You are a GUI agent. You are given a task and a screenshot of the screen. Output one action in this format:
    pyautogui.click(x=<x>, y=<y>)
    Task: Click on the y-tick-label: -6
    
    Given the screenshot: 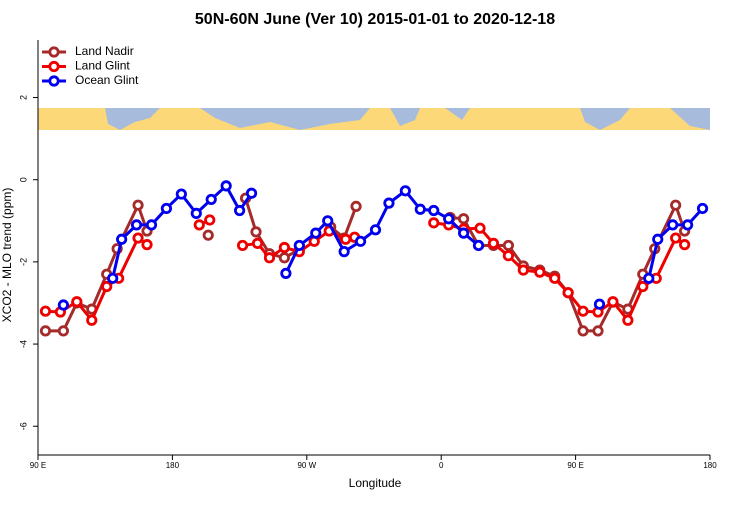 What is the action you would take?
    pyautogui.click(x=23, y=426)
    